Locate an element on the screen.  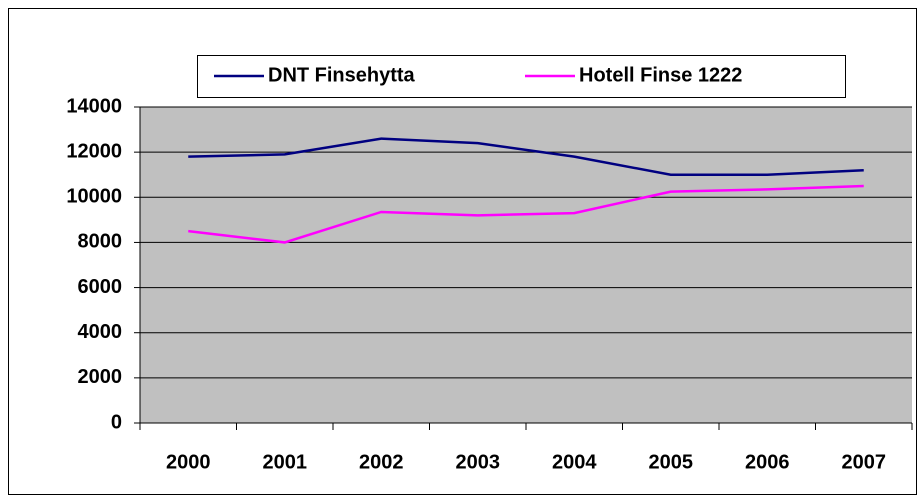
y-tick-label: 14000 is located at coordinates (94, 106).